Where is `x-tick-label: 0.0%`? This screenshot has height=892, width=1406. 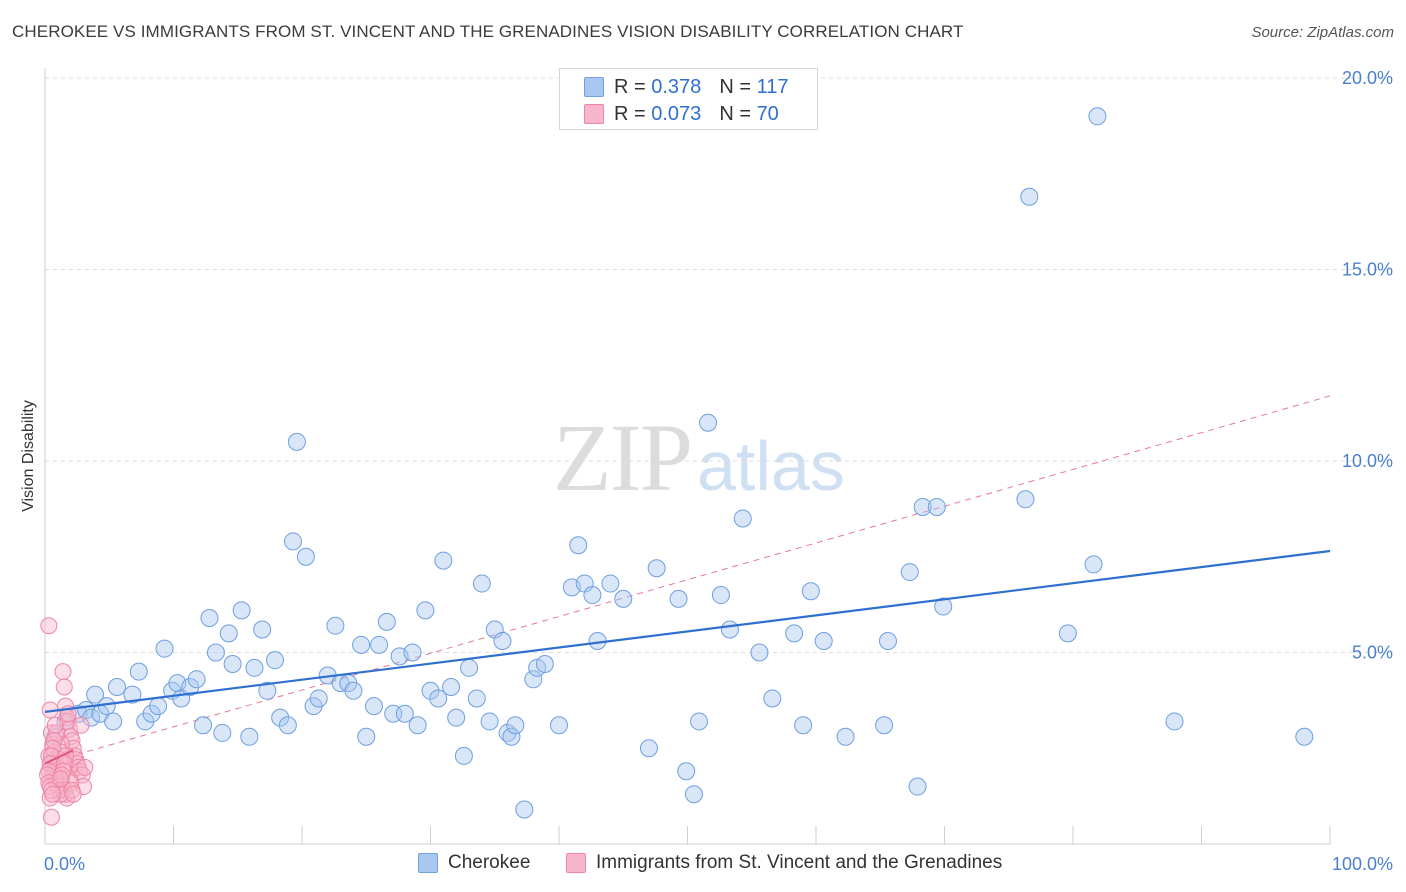 x-tick-label: 0.0% is located at coordinates (64, 864).